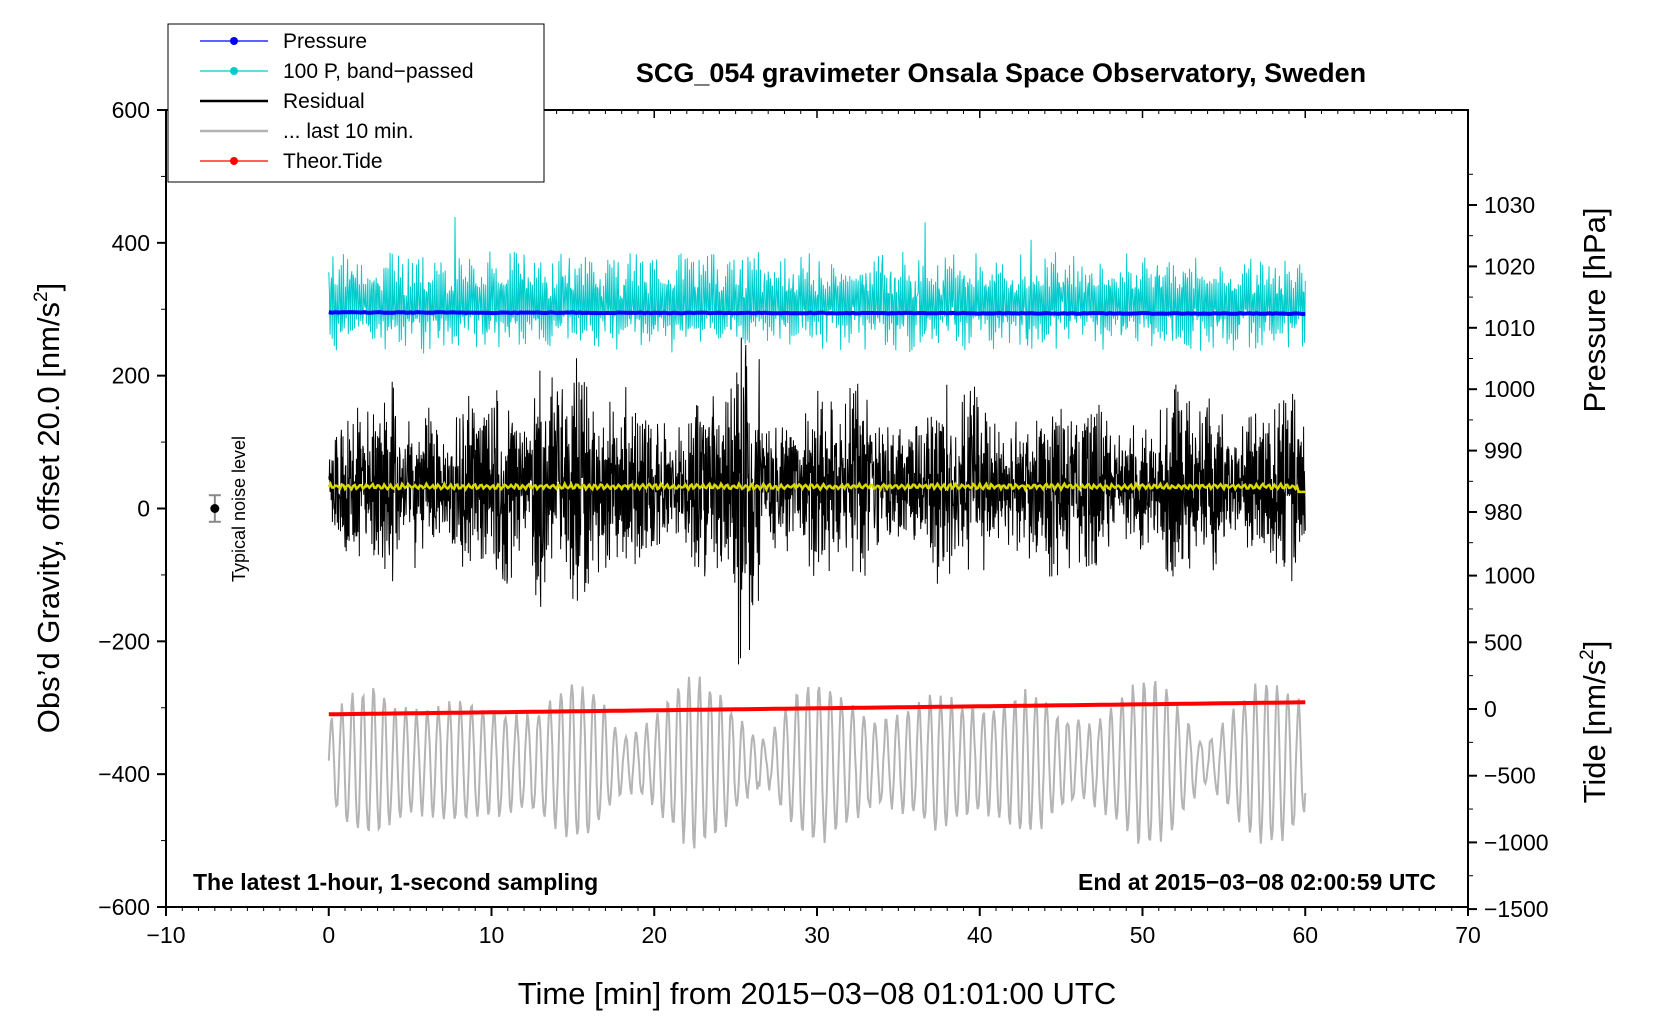 This screenshot has height=1020, width=1660. Describe the element at coordinates (1509, 576) in the screenshot. I see `tide-tick-label: 1000` at that location.